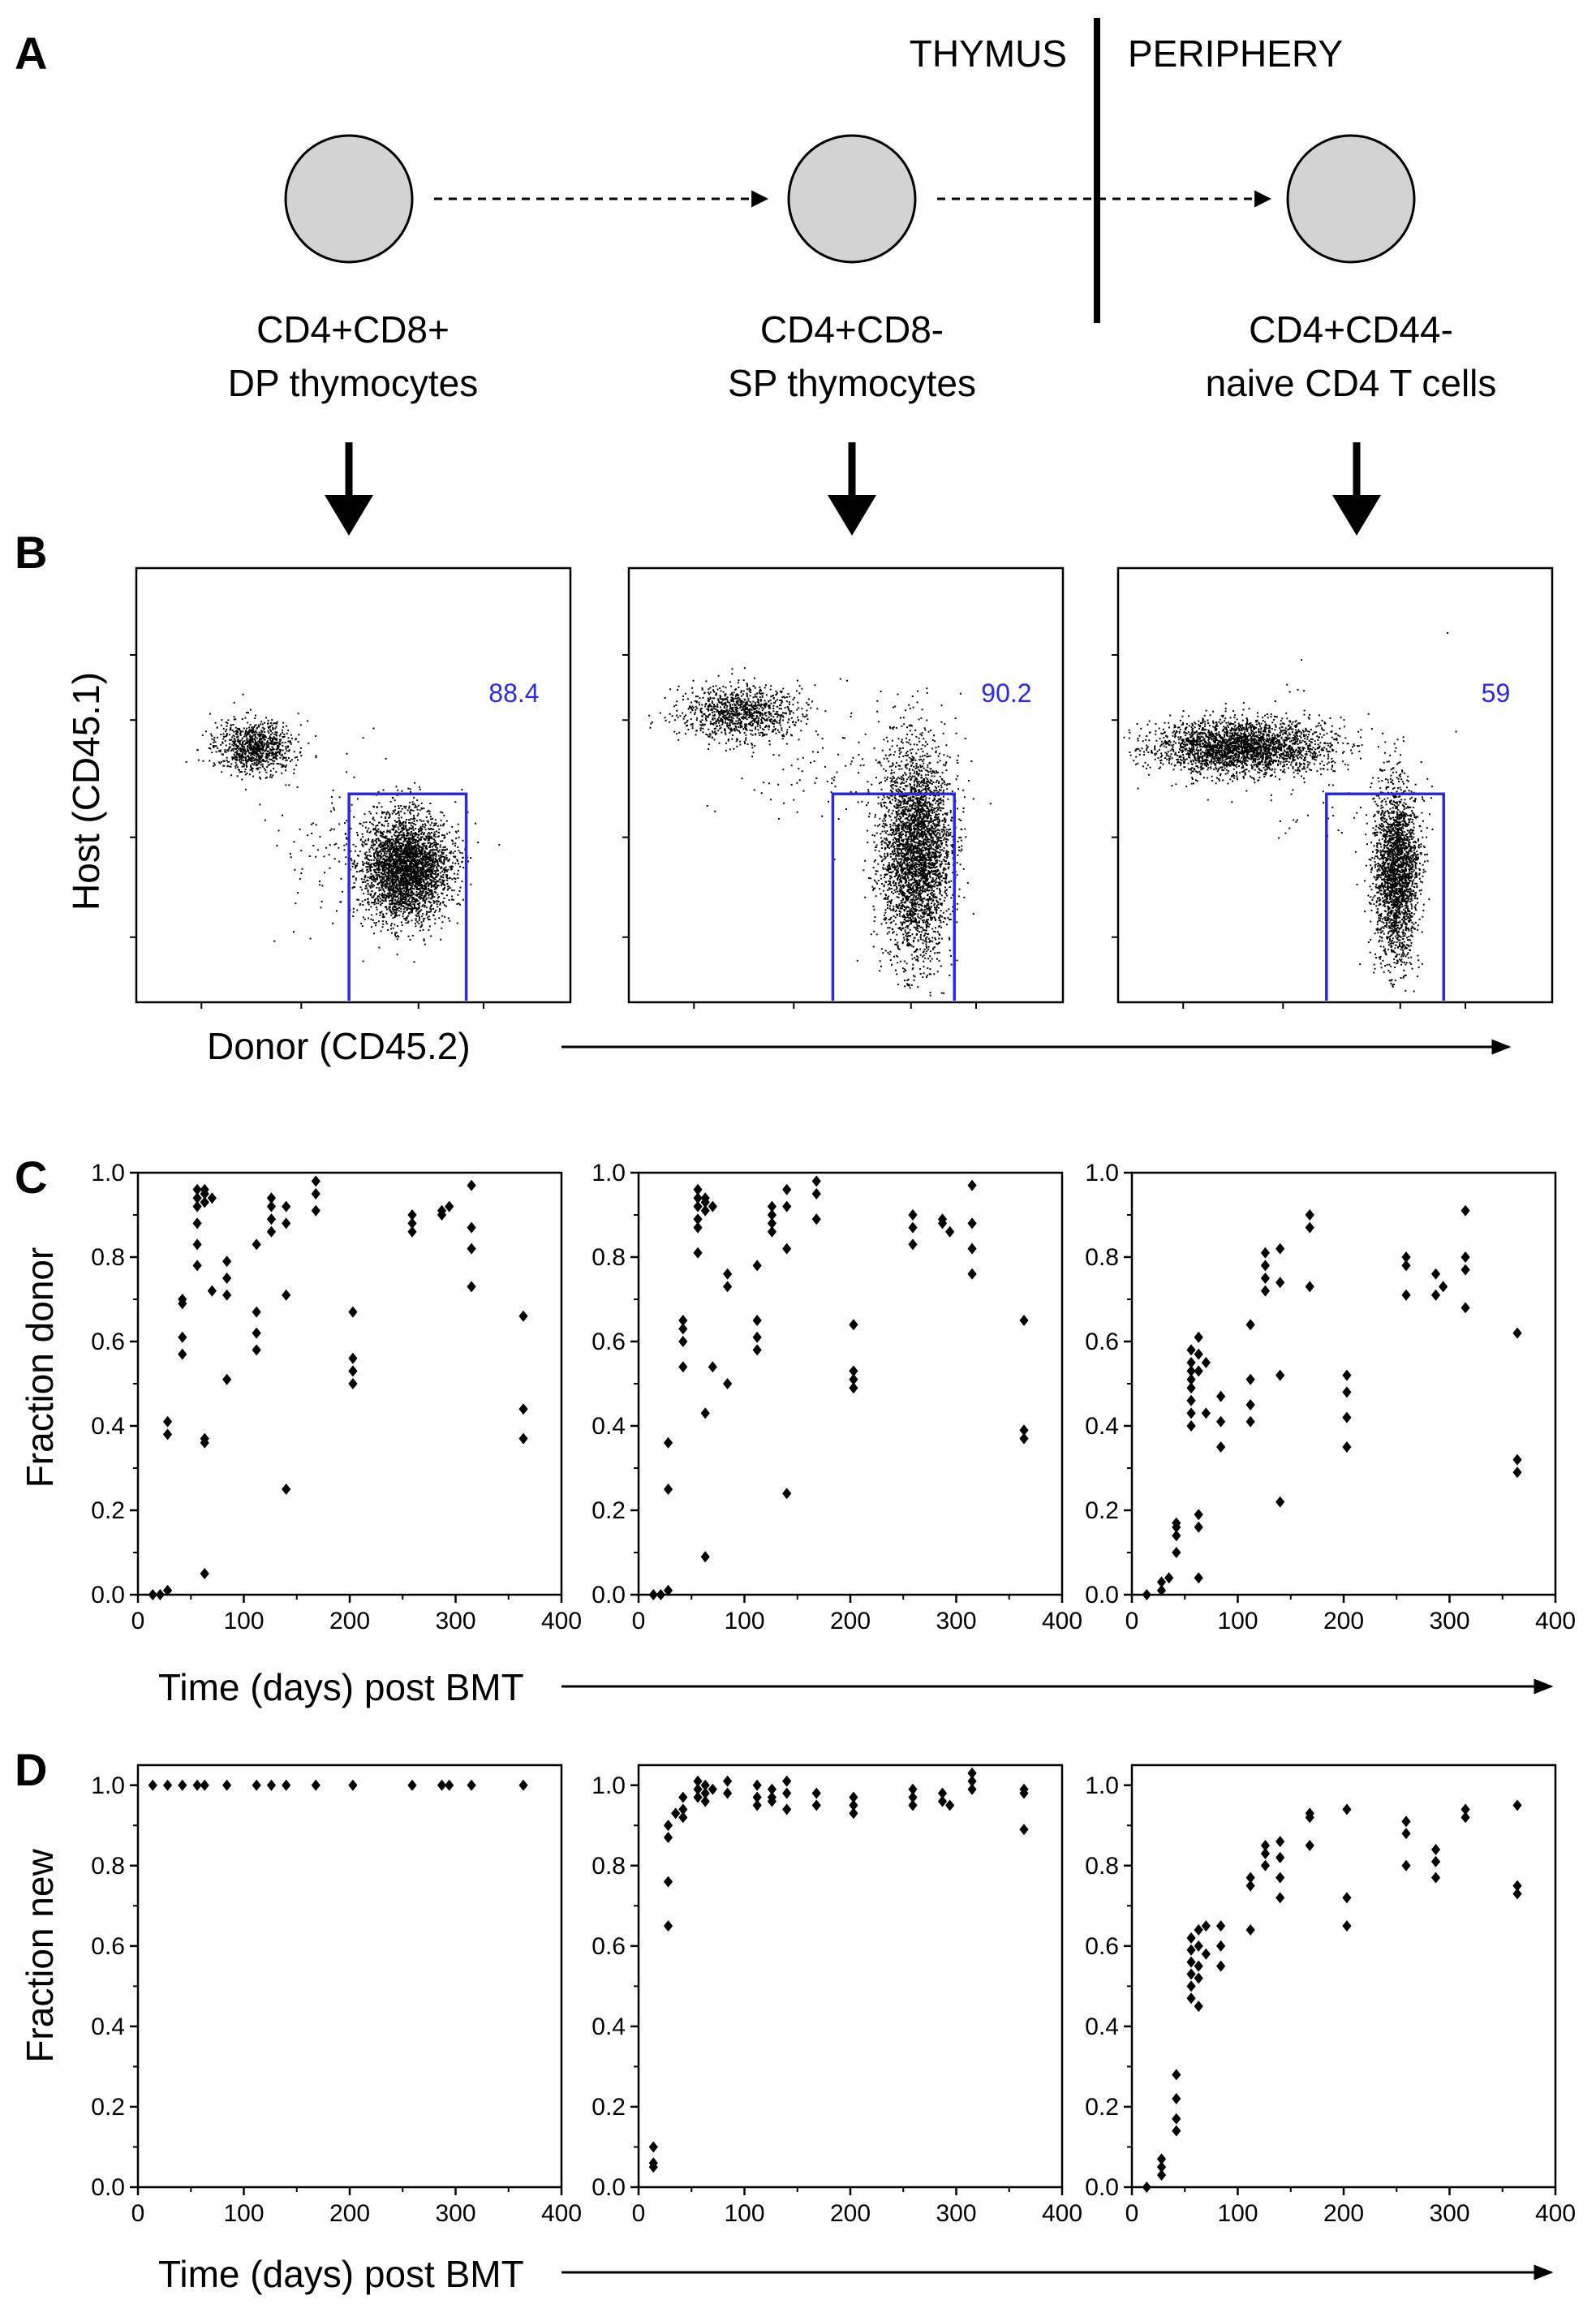 This screenshot has width=1596, height=2317. I want to click on flow-gate, so click(894, 897).